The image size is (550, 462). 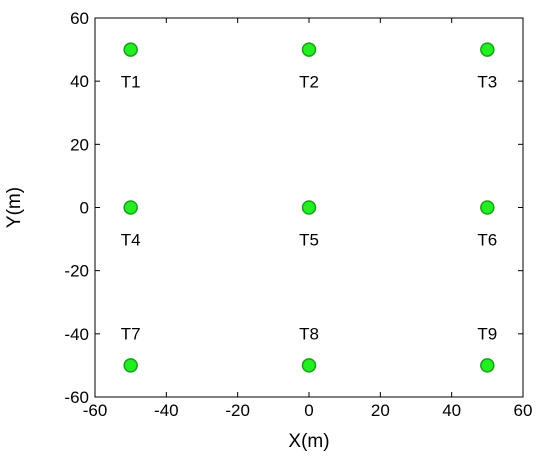 I want to click on y-tick-label: -20, so click(x=76, y=271).